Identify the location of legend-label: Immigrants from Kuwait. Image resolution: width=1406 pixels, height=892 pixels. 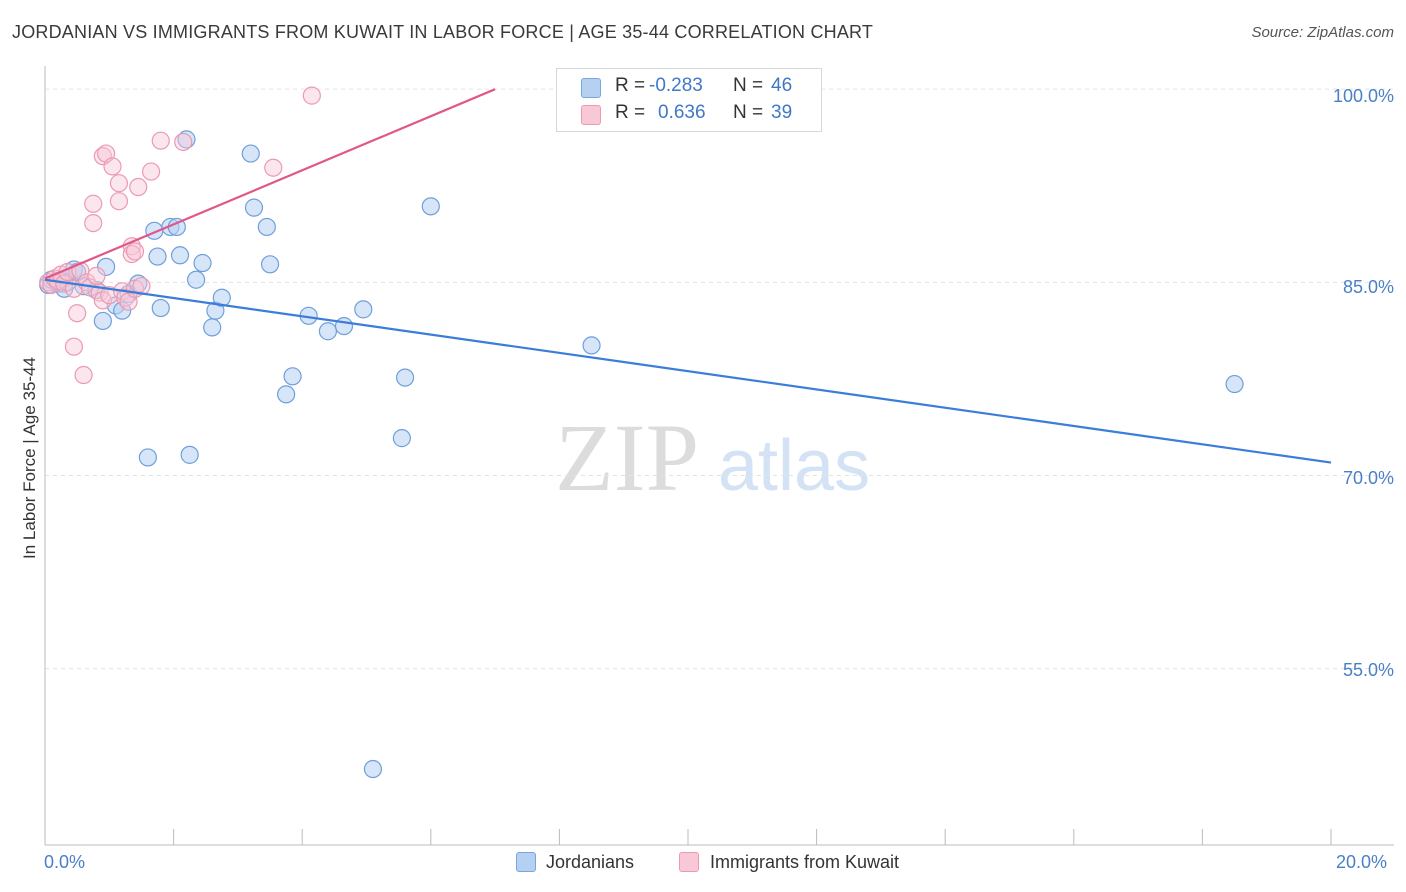
(805, 862).